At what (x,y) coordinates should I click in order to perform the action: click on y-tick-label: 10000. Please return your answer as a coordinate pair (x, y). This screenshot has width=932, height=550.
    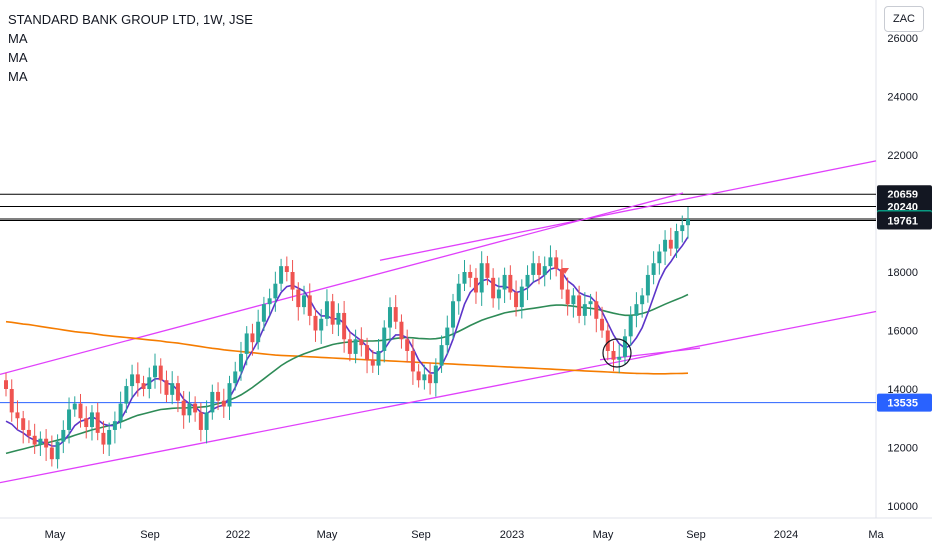
    Looking at the image, I should click on (902, 507).